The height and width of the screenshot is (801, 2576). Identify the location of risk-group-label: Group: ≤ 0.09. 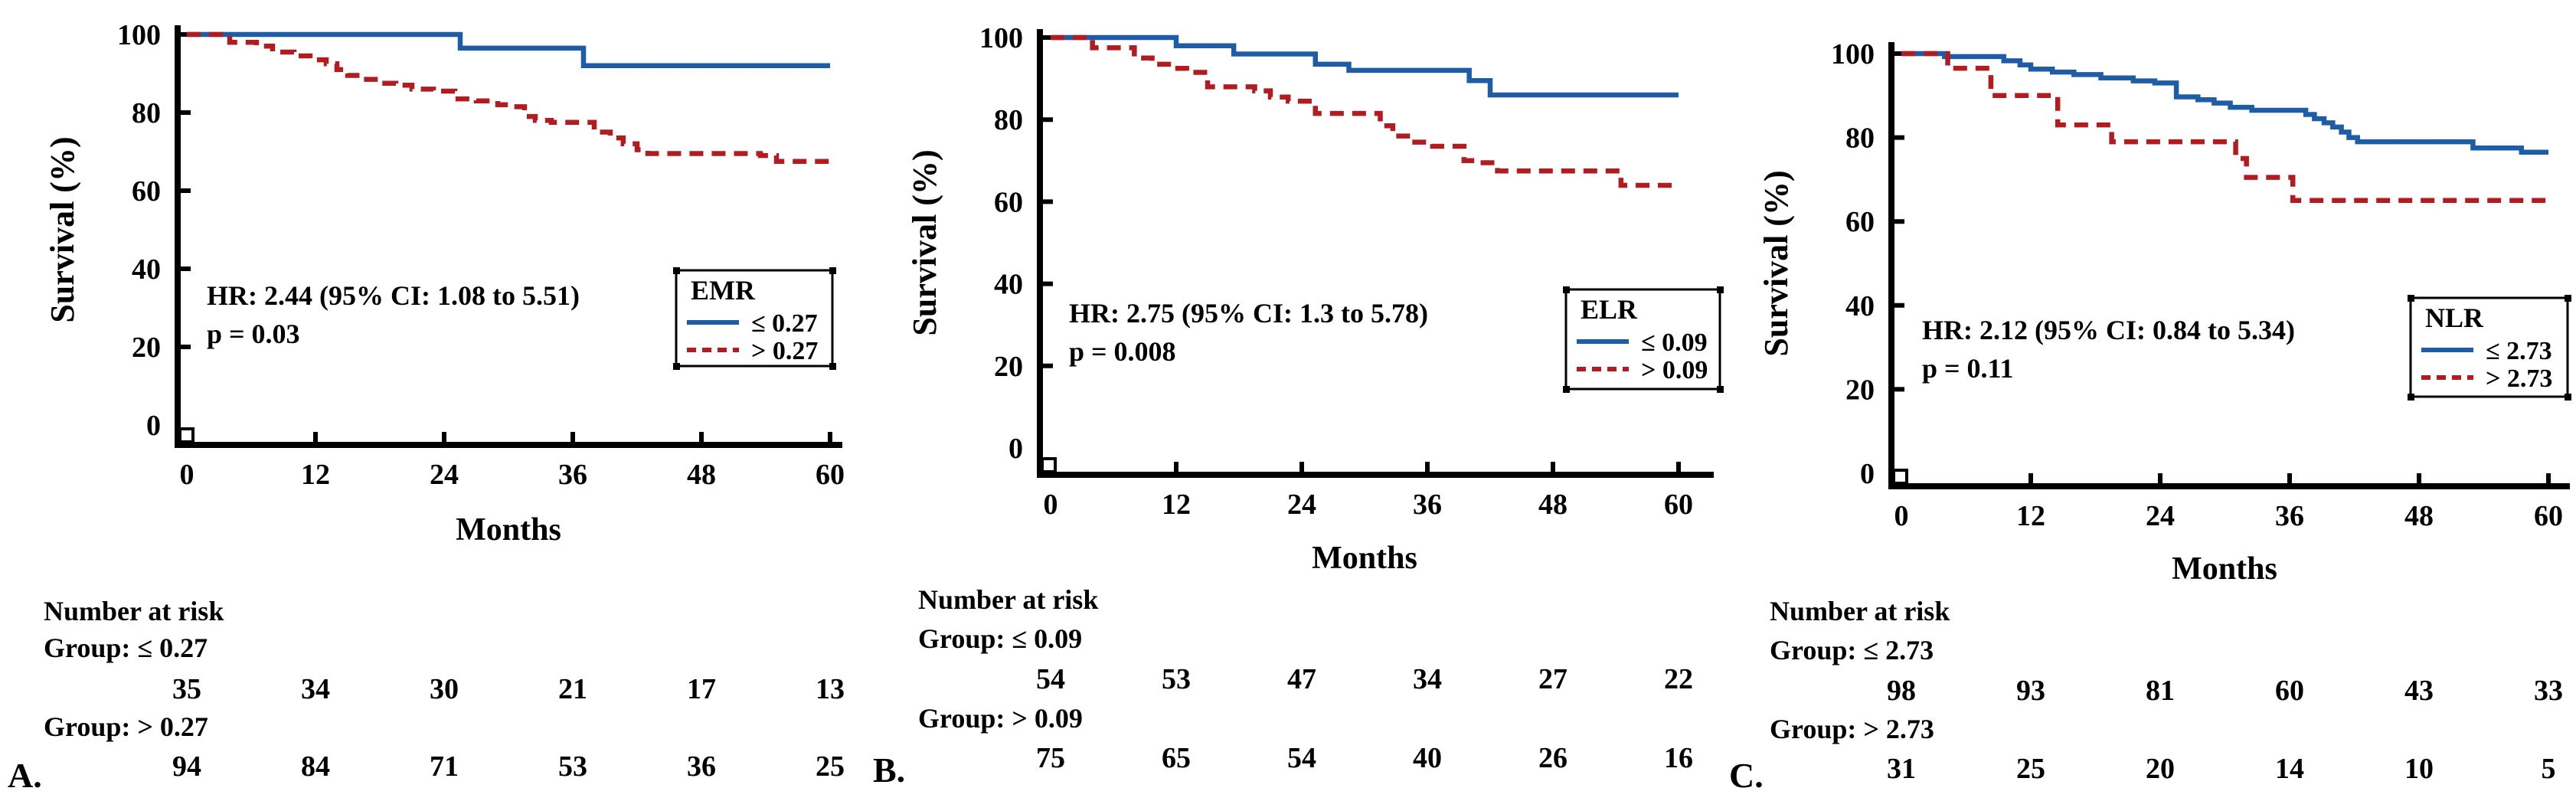
(1000, 639).